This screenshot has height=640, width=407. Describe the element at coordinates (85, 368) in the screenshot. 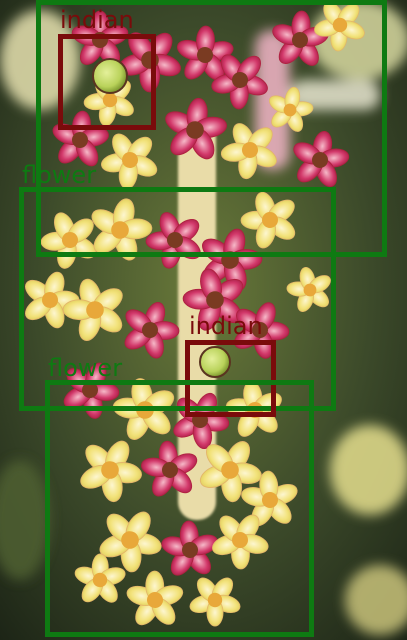

I see `flower-label-2: flower` at that location.